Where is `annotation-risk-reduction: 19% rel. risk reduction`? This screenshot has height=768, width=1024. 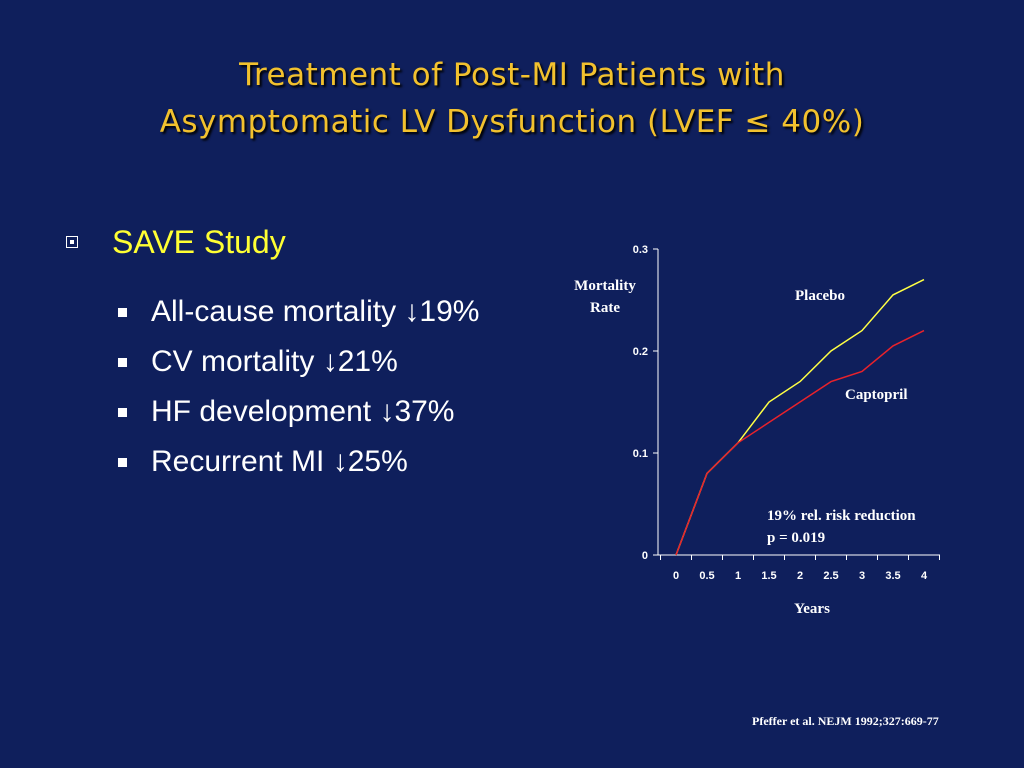 annotation-risk-reduction: 19% rel. risk reduction is located at coordinates (841, 516).